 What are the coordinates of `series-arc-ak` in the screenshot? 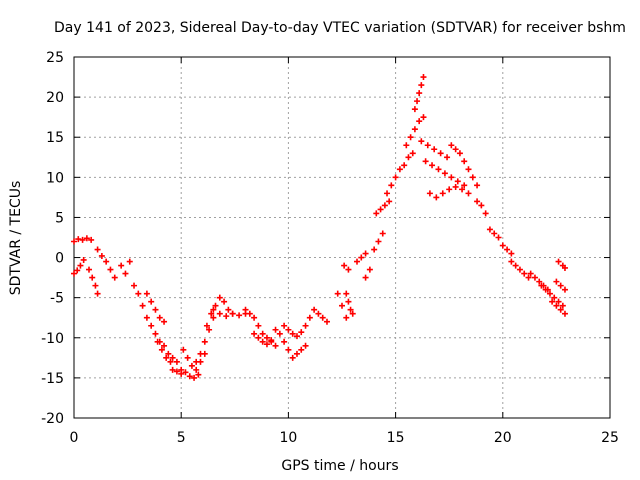 It's located at (558, 307).